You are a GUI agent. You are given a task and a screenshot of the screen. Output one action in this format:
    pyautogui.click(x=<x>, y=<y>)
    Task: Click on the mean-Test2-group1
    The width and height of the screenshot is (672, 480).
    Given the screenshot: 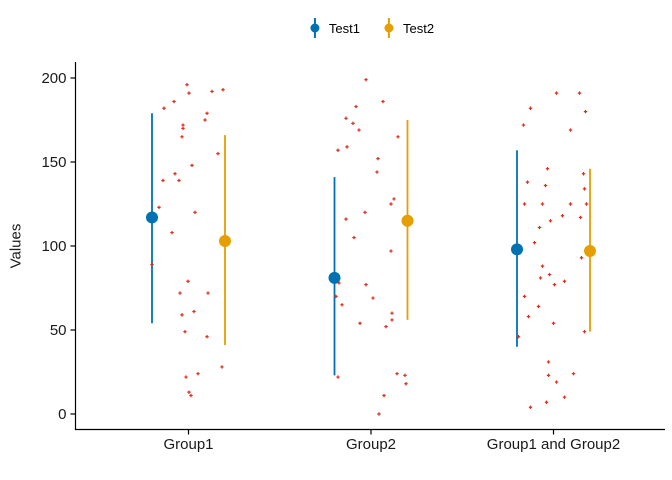 What is the action you would take?
    pyautogui.click(x=225, y=240)
    